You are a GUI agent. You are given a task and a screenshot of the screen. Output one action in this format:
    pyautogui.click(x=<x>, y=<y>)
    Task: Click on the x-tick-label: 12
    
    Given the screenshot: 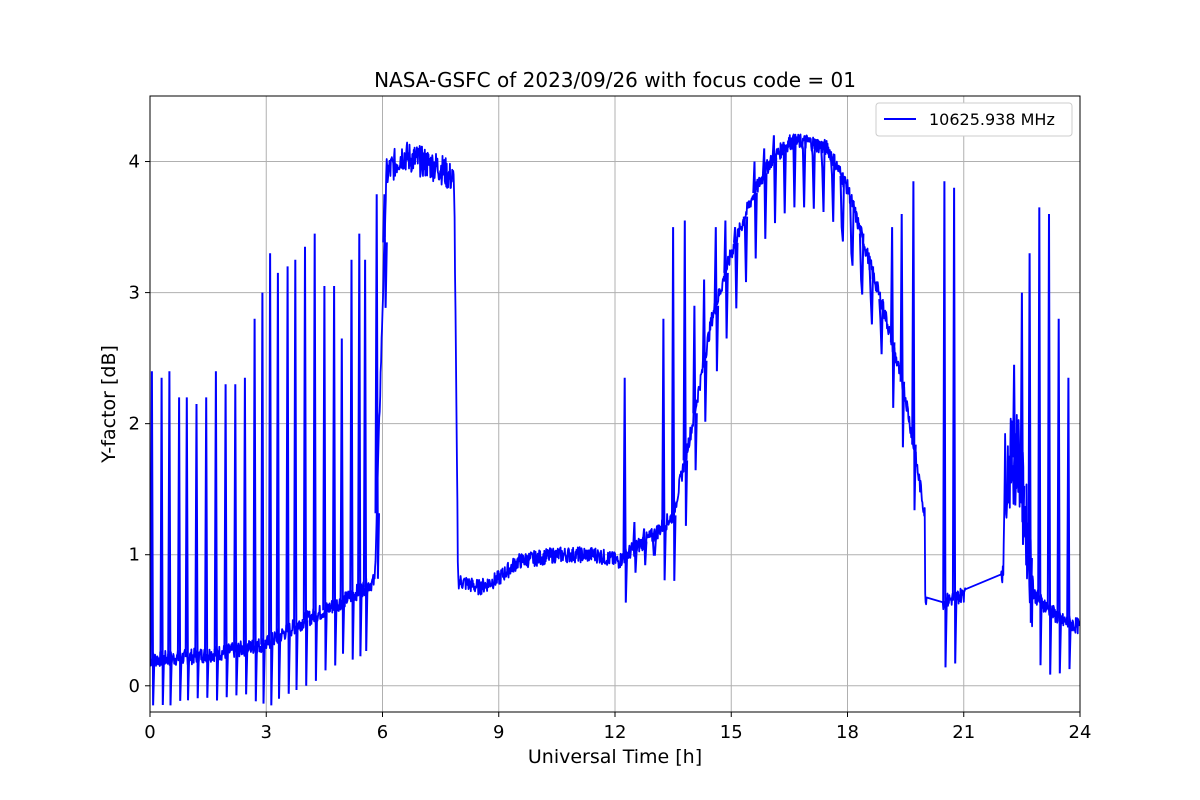 What is the action you would take?
    pyautogui.click(x=615, y=732)
    